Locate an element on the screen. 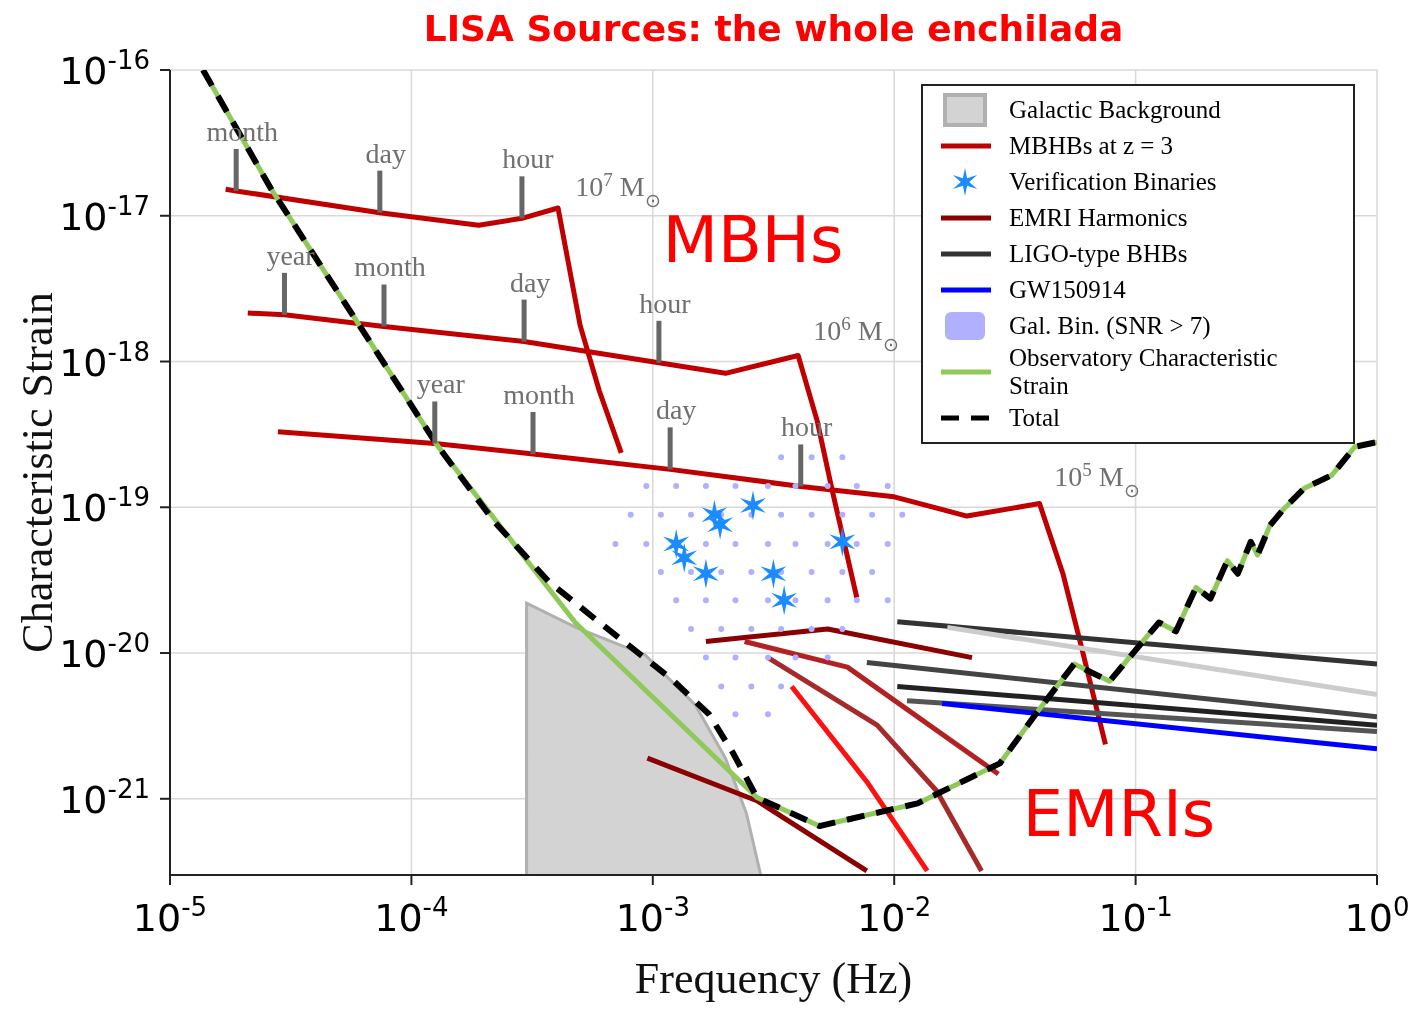  legend-label: LIGO-type BHBs is located at coordinates (1098, 254).